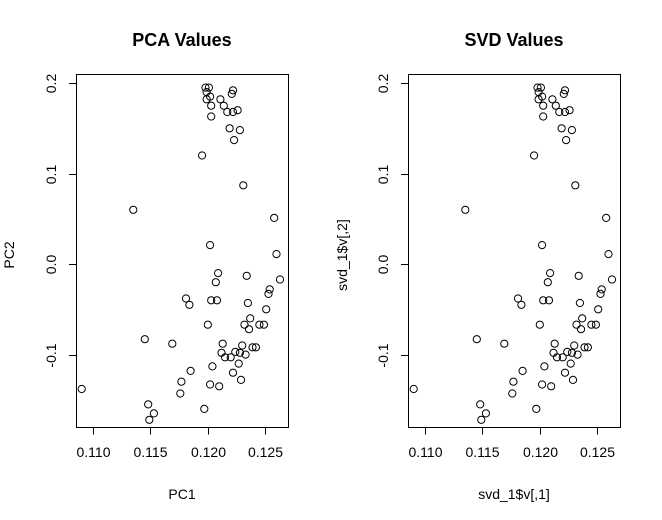 The height and width of the screenshot is (520, 662). Describe the element at coordinates (426, 452) in the screenshot. I see `svd-x-tick-label: 0.110` at that location.